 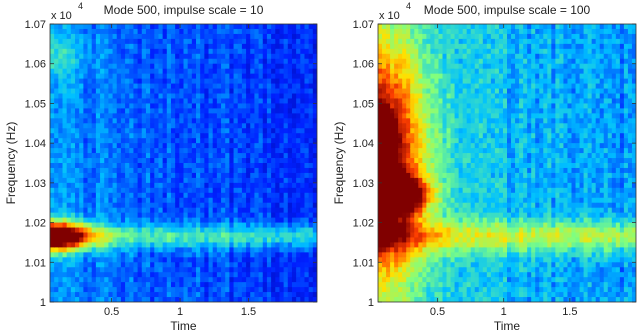 What do you see at coordinates (183, 326) in the screenshot?
I see `x-axis-label: Time` at bounding box center [183, 326].